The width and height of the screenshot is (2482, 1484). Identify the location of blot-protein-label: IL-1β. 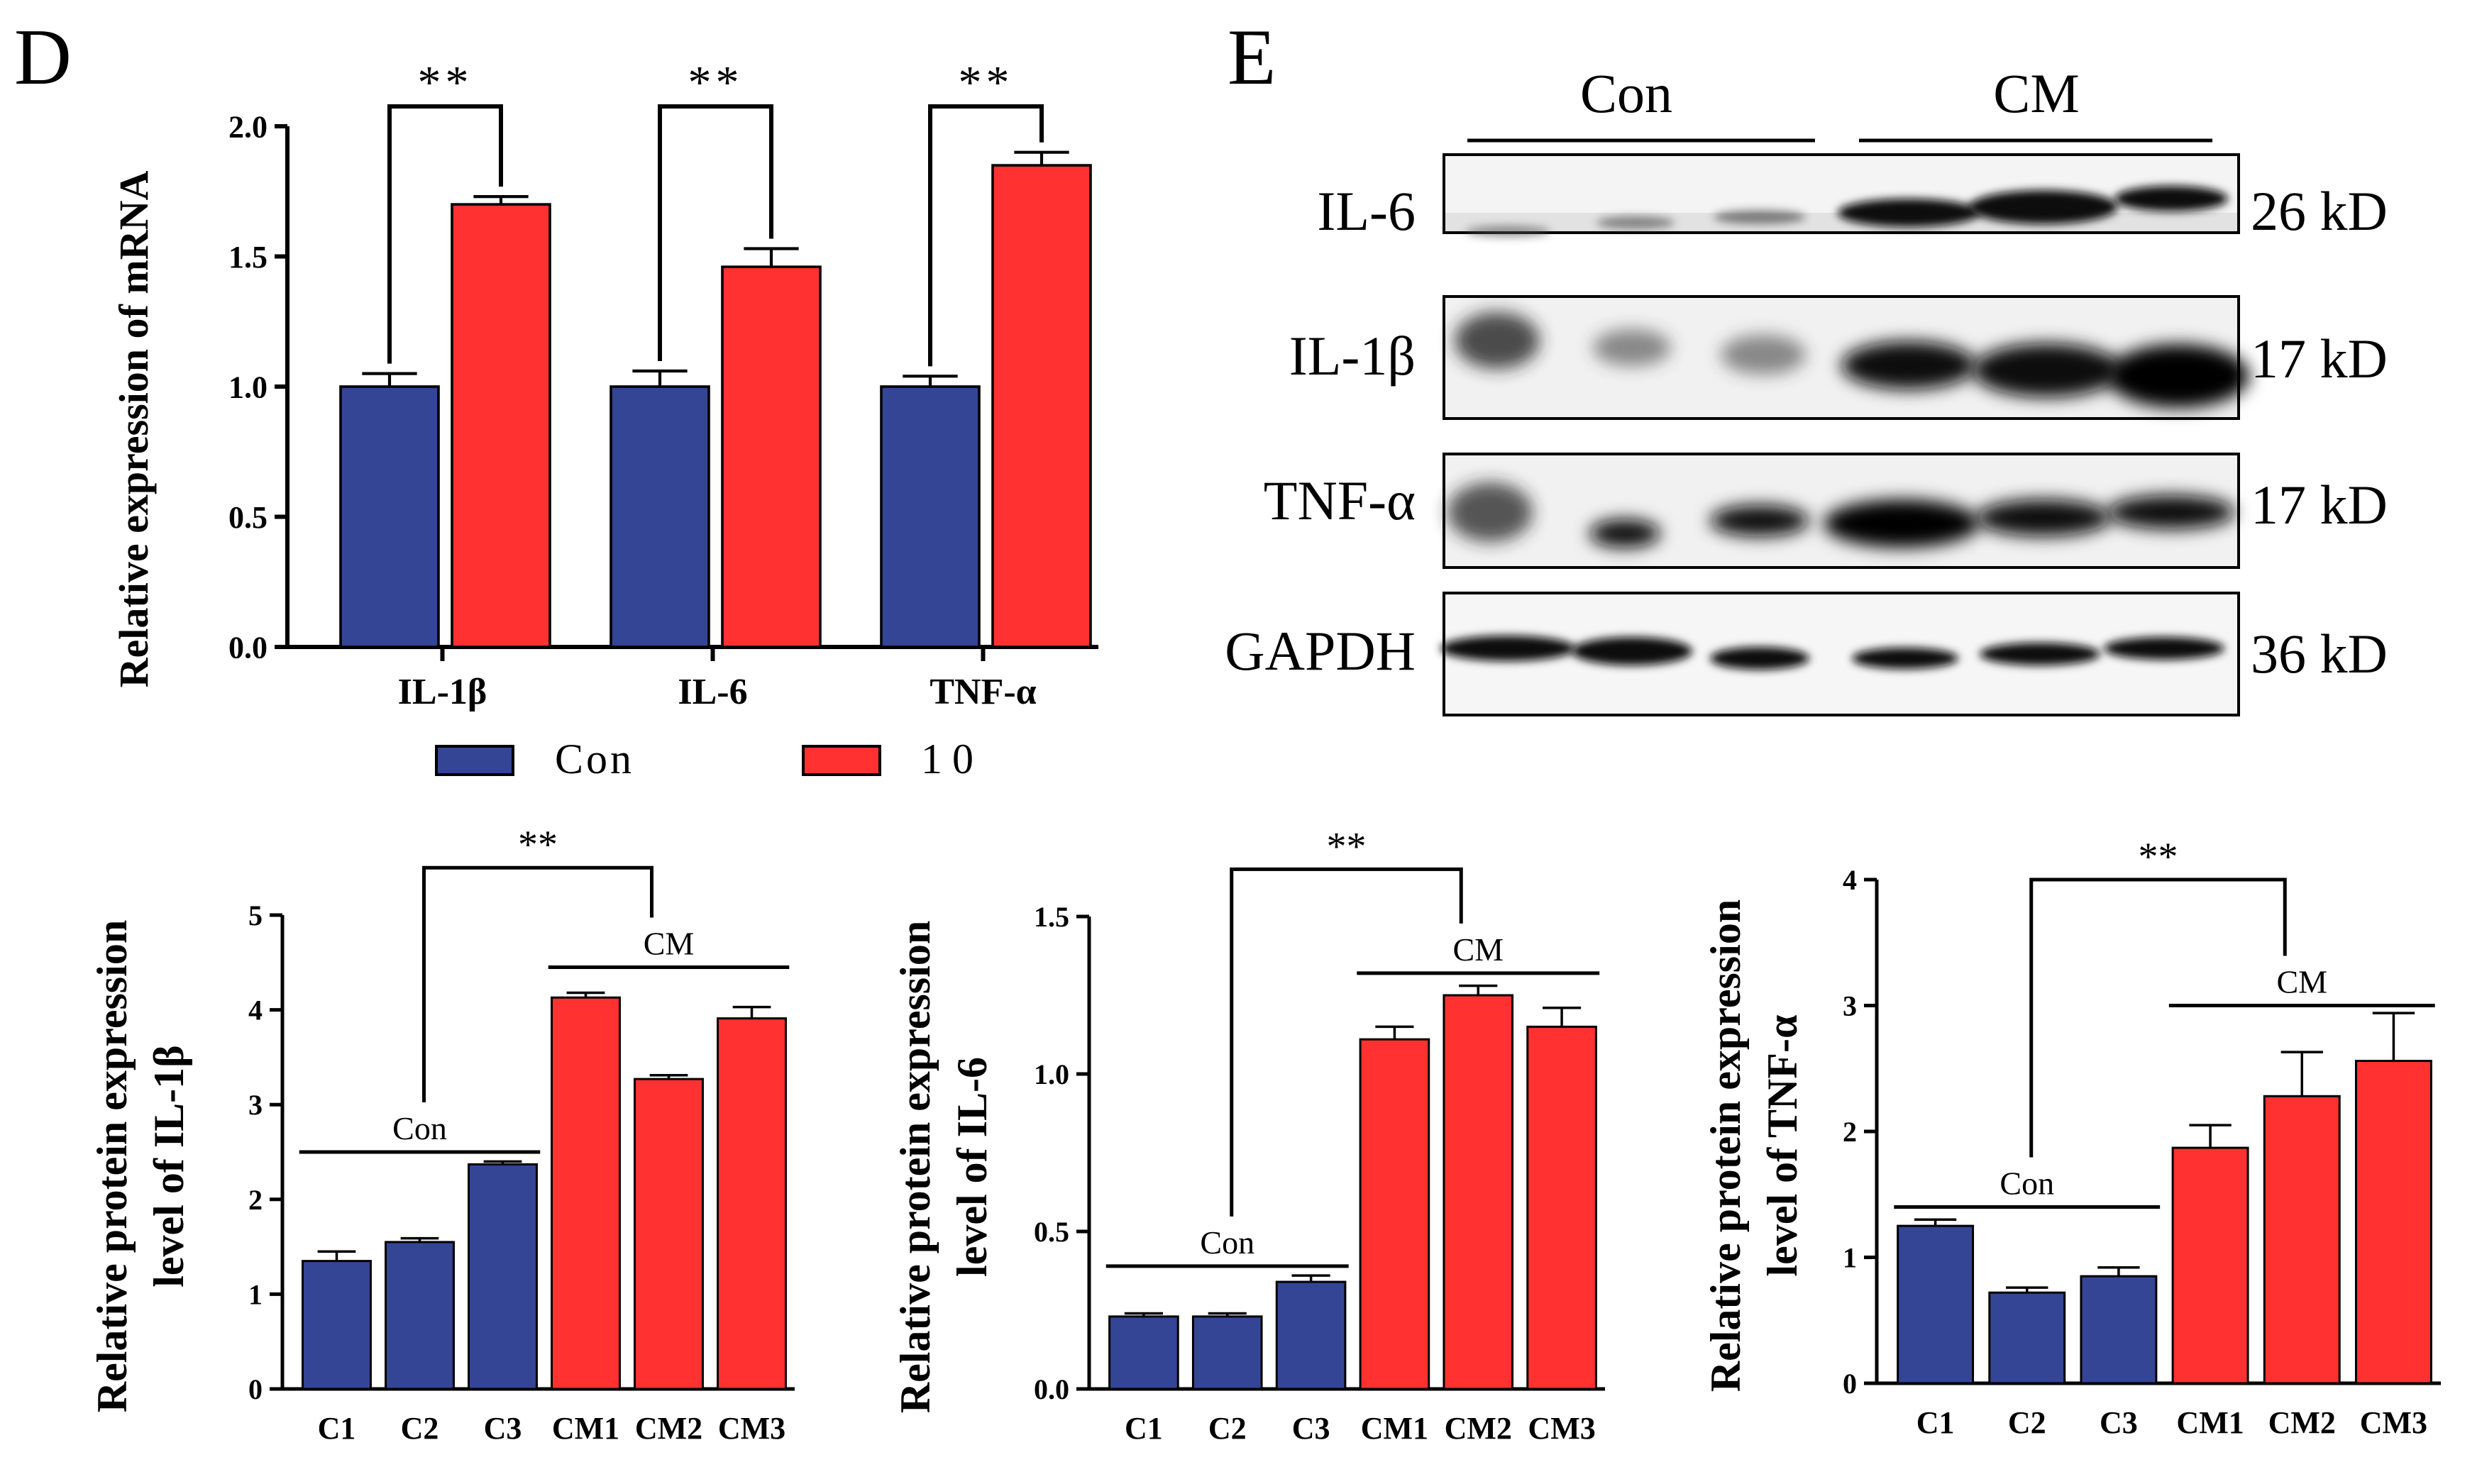
(1353, 356).